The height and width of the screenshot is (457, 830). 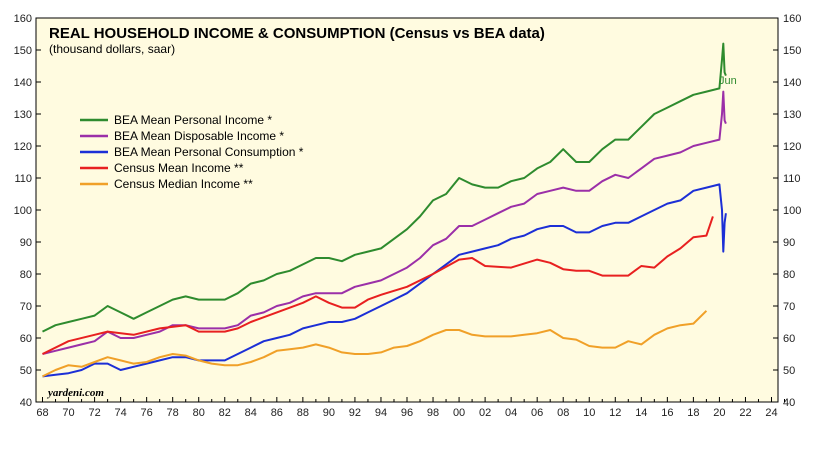 I want to click on x-tick-label: 18, so click(x=693, y=413).